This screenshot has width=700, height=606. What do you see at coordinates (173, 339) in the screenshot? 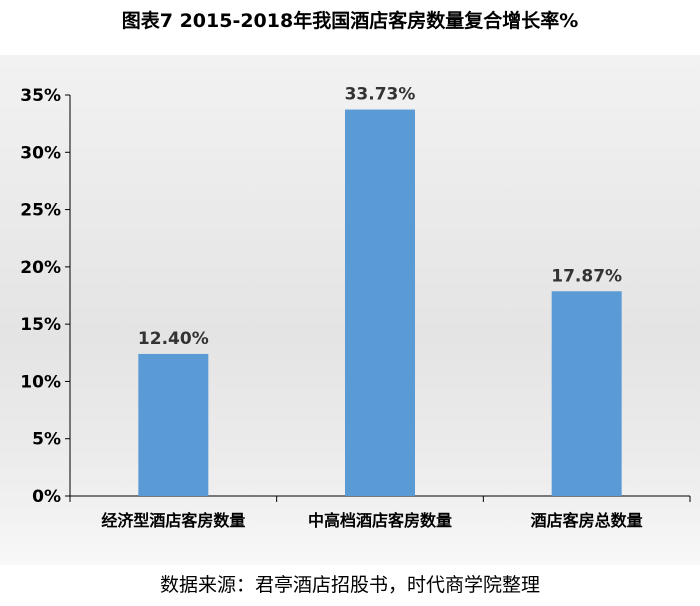
I see `bar-data-label: 12.40%` at bounding box center [173, 339].